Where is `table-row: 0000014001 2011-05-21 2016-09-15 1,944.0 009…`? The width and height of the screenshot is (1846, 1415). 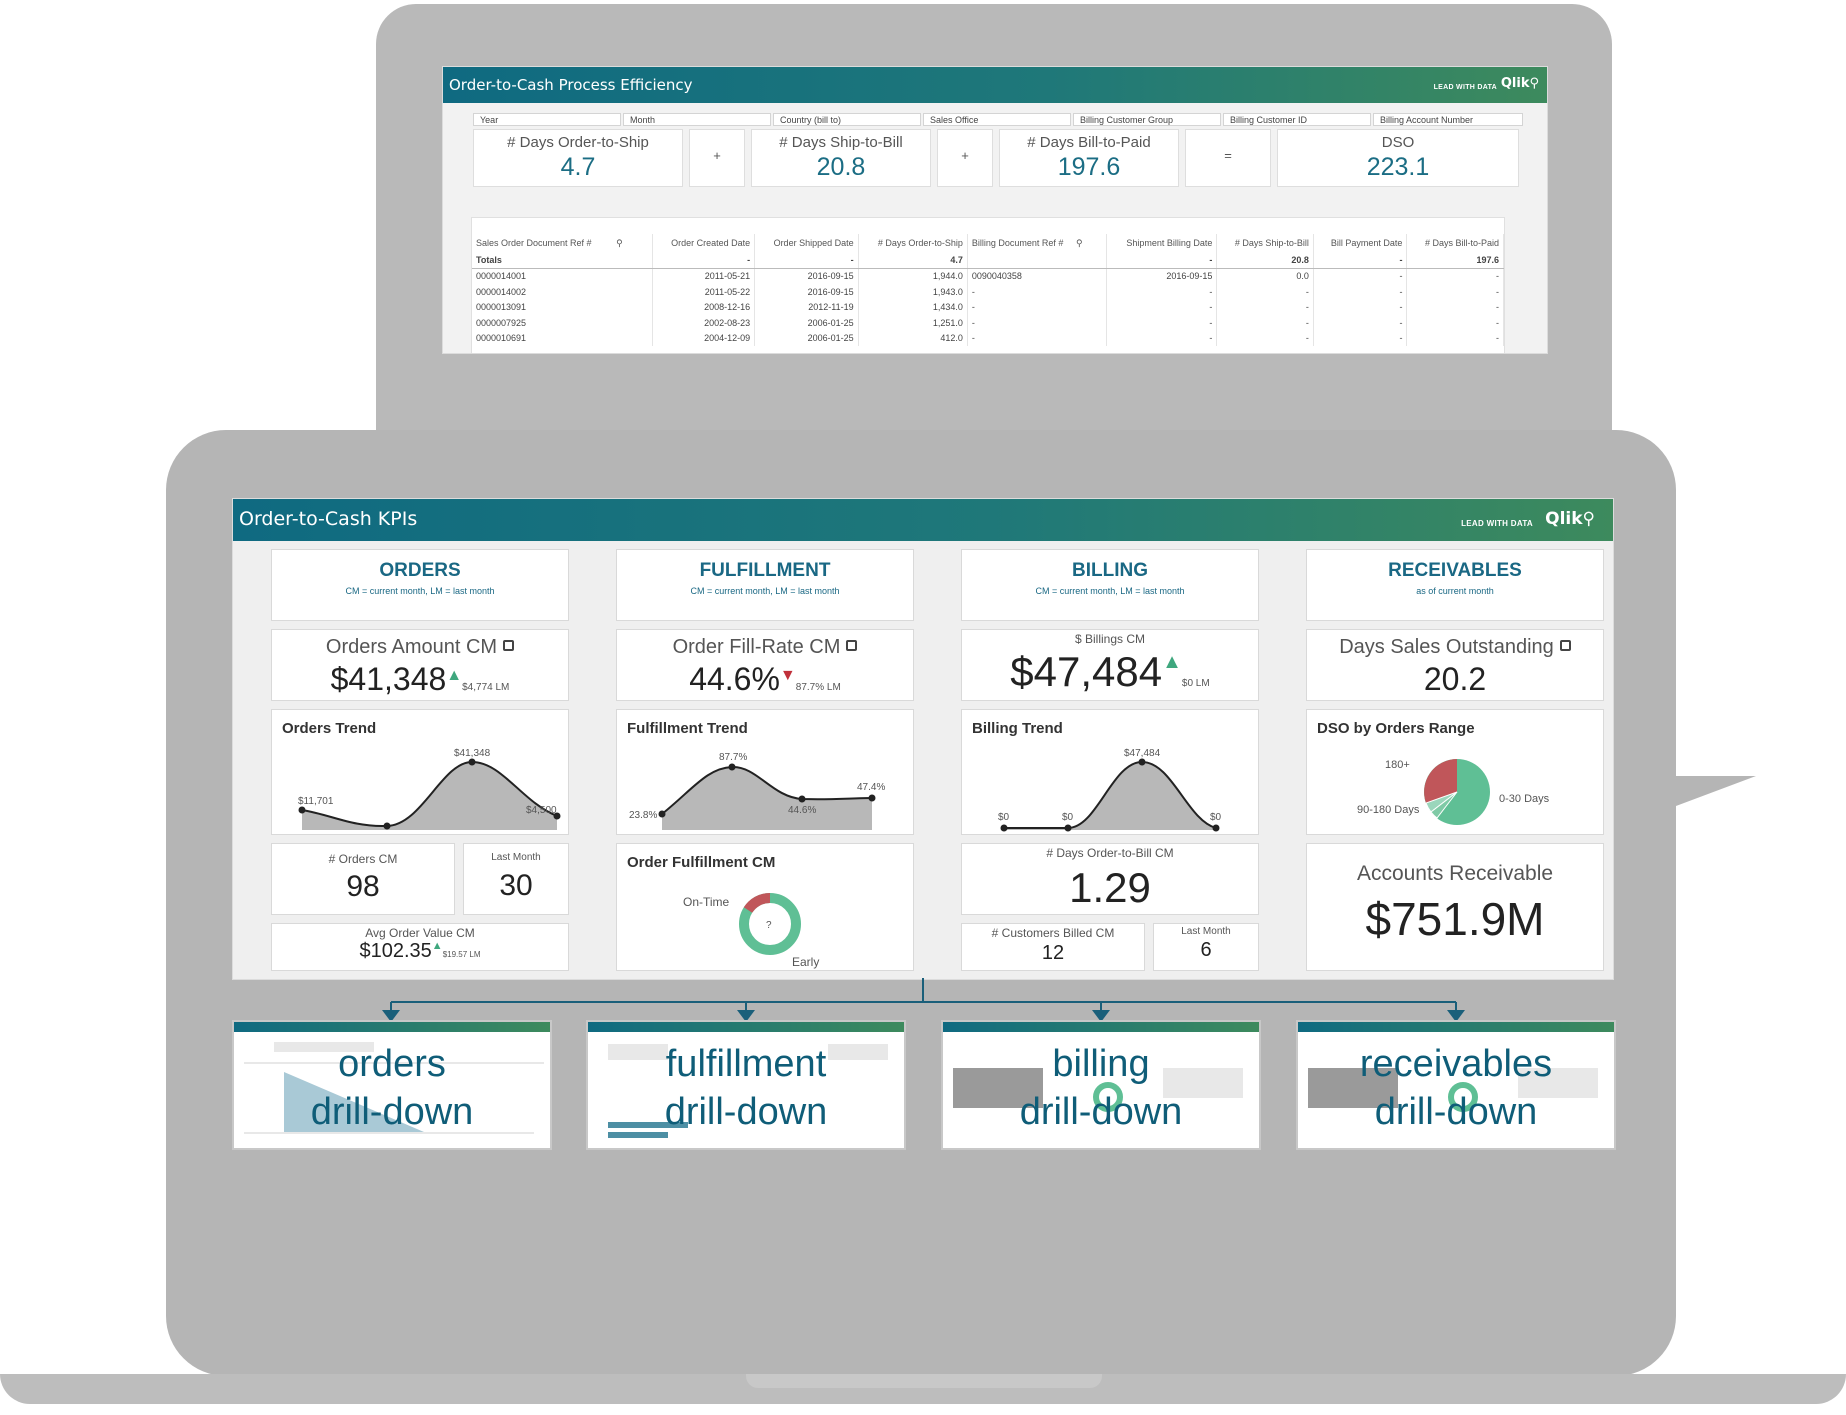
table-row: 0000014001 2011-05-21 2016-09-15 1,944.0 009… is located at coordinates (988, 276).